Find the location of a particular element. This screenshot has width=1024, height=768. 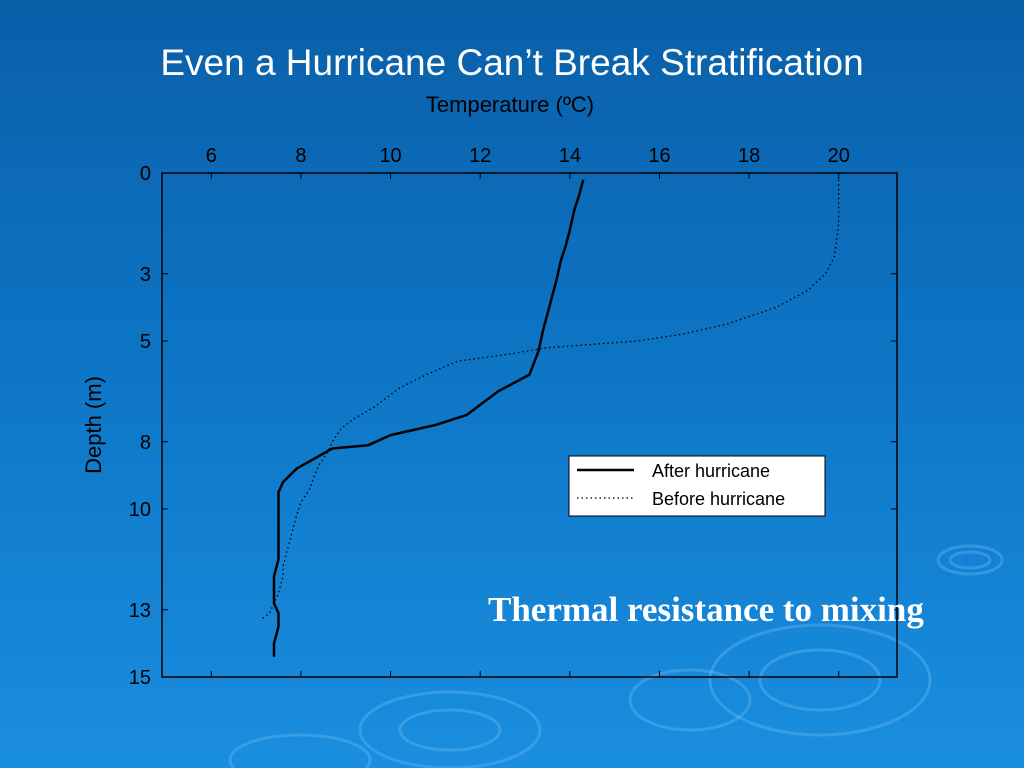

x-tick-label: 6 is located at coordinates (211, 156).